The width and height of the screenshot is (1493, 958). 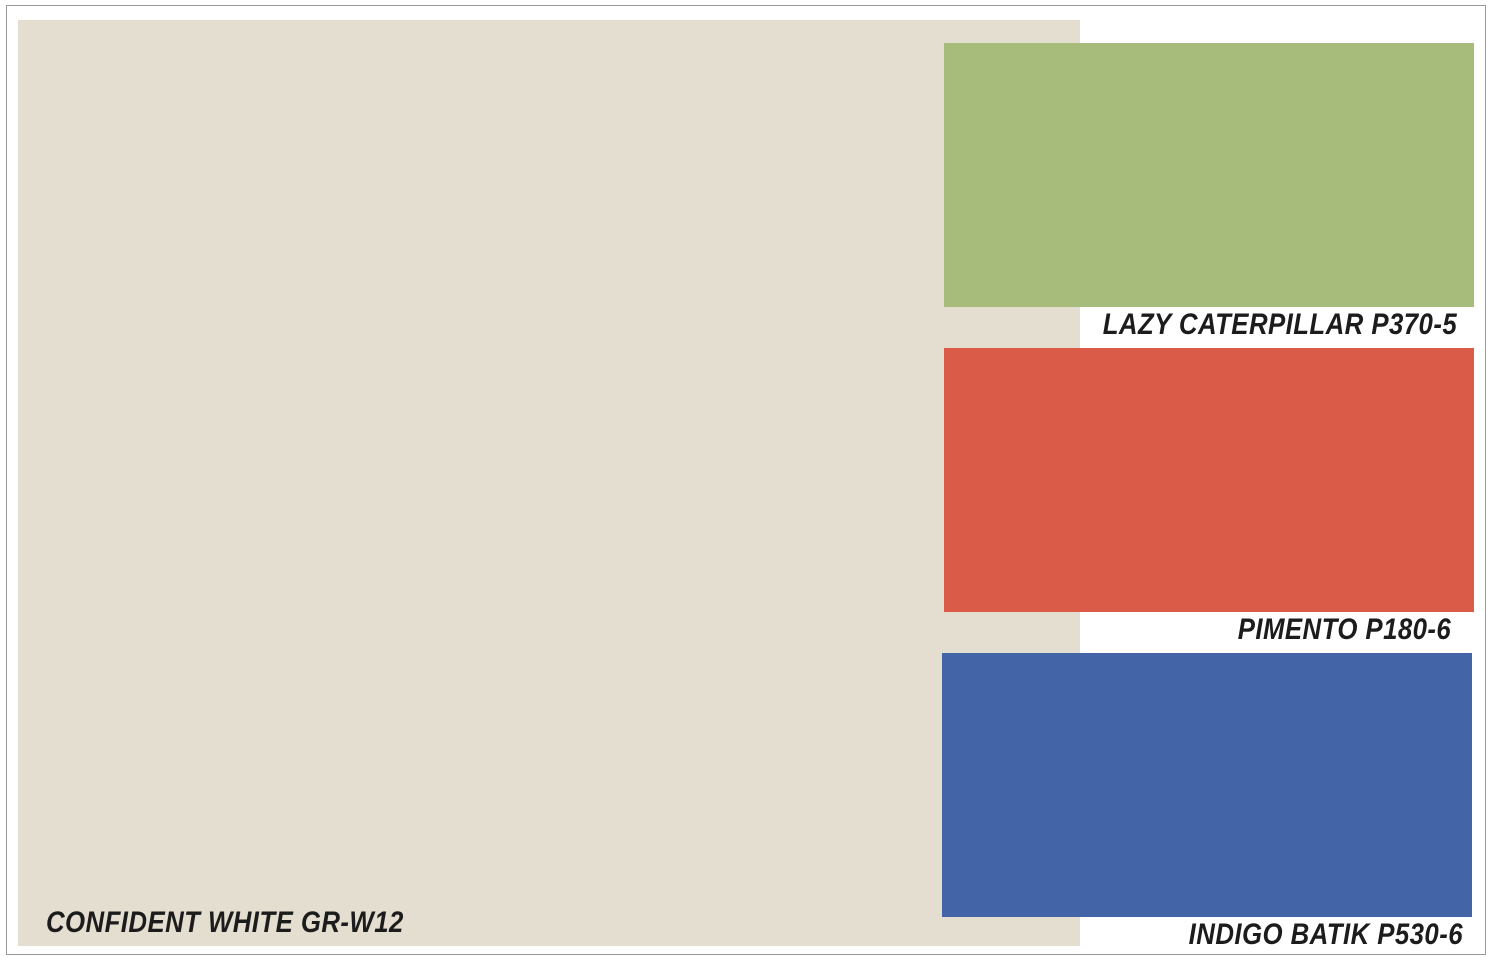 I want to click on swatch-label-lazy-caterpillar: LAZY CATERPILLAR P370-5, so click(x=1279, y=324).